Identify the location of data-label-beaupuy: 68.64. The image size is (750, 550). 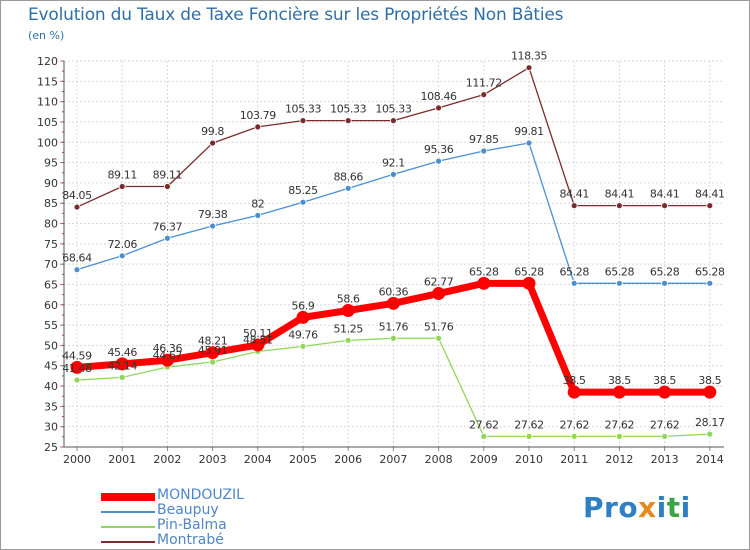
(77, 258).